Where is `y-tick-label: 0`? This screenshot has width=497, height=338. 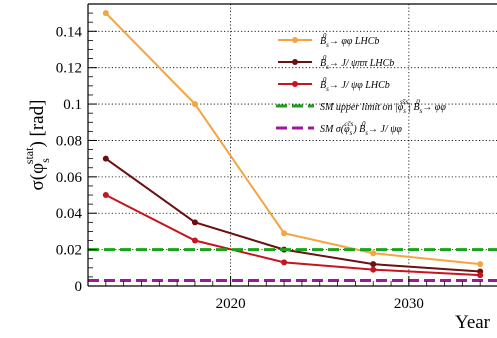 y-tick-label: 0 is located at coordinates (79, 287).